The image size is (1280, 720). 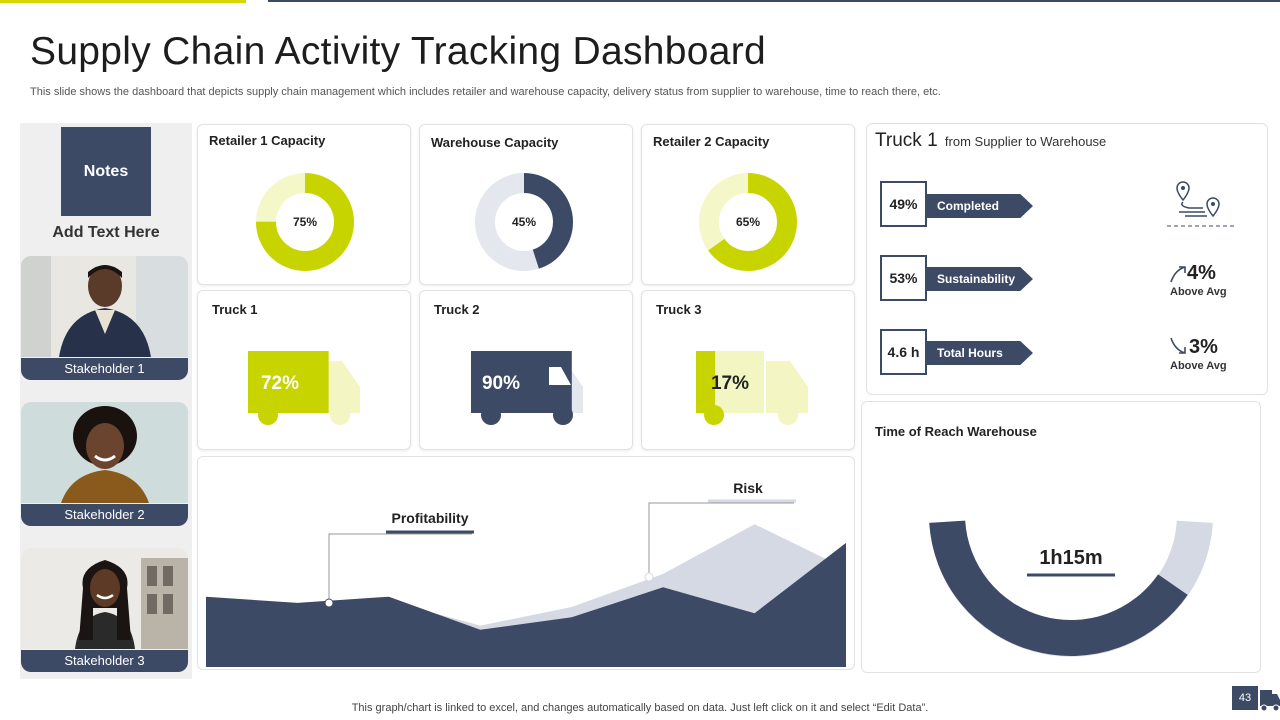 What do you see at coordinates (104, 661) in the screenshot?
I see `stakeholder-3-label: Stakeholder 3` at bounding box center [104, 661].